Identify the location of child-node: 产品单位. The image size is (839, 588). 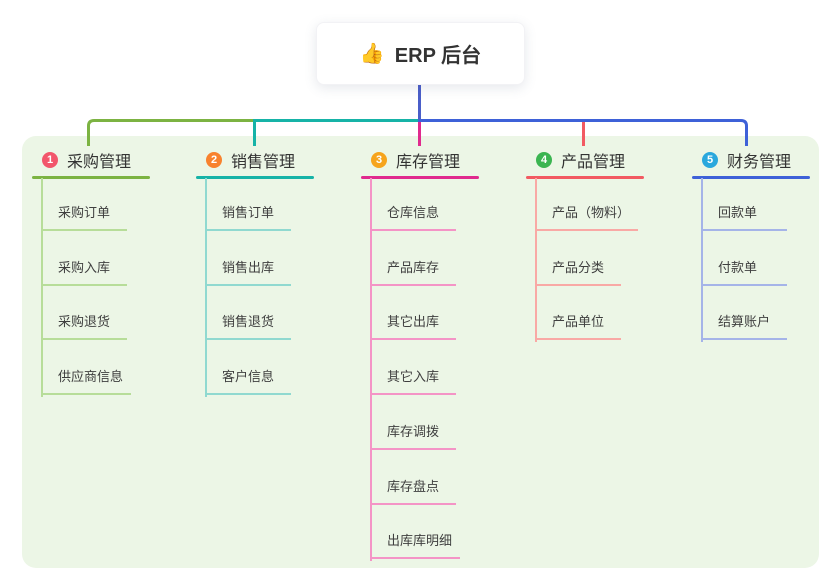
(578, 327).